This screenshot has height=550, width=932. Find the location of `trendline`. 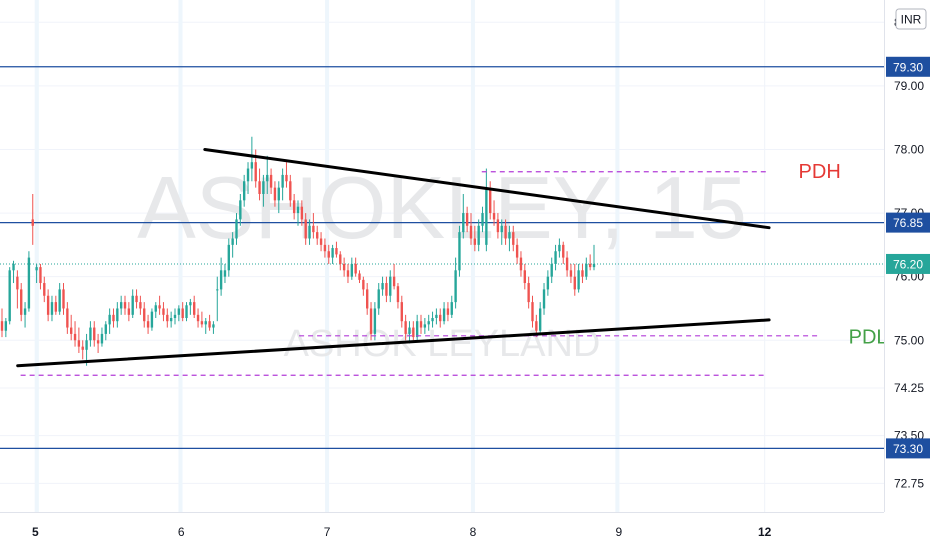

trendline is located at coordinates (393, 343).